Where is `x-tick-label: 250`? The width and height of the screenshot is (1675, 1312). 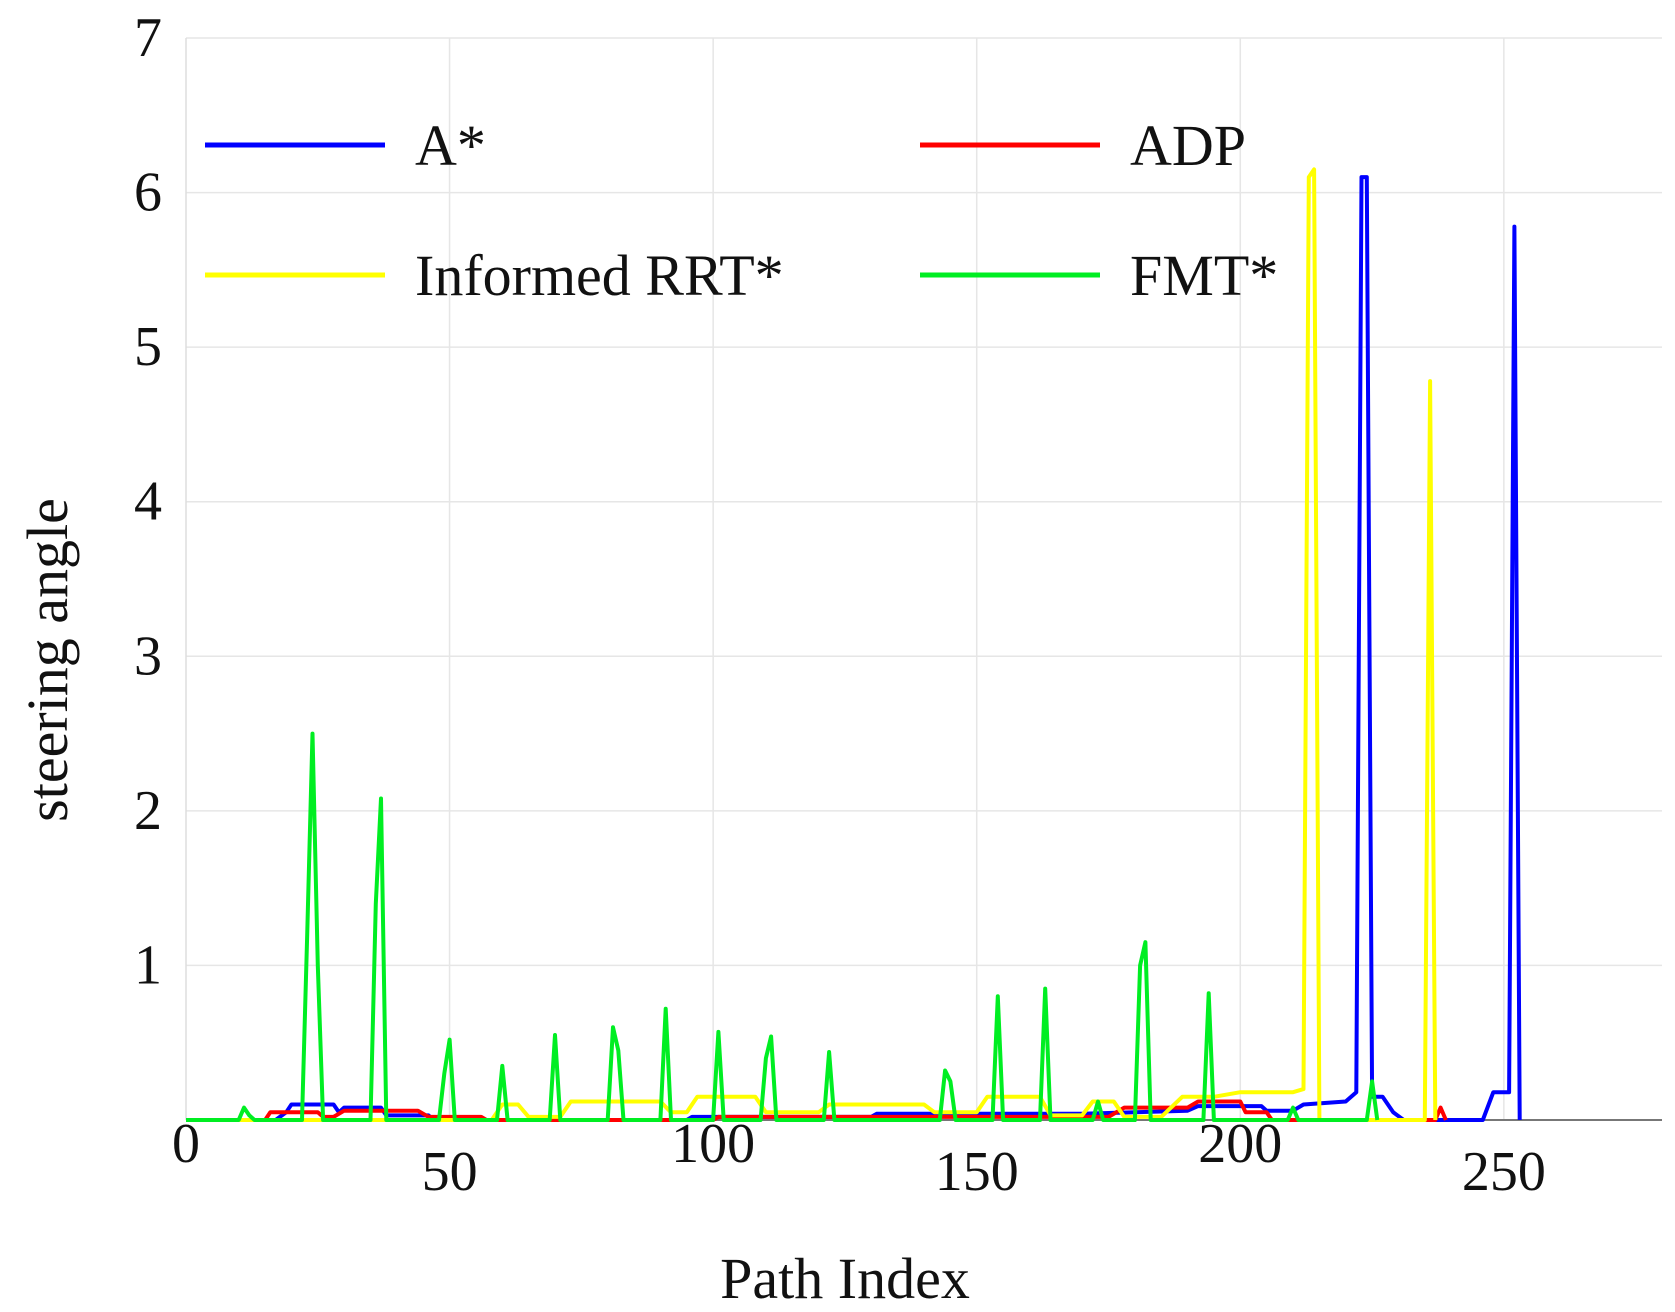
x-tick-label: 250 is located at coordinates (1504, 1172).